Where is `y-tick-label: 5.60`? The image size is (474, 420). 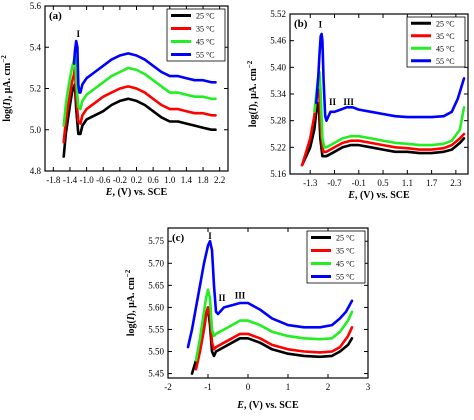
y-tick-label: 5.60 is located at coordinates (156, 307).